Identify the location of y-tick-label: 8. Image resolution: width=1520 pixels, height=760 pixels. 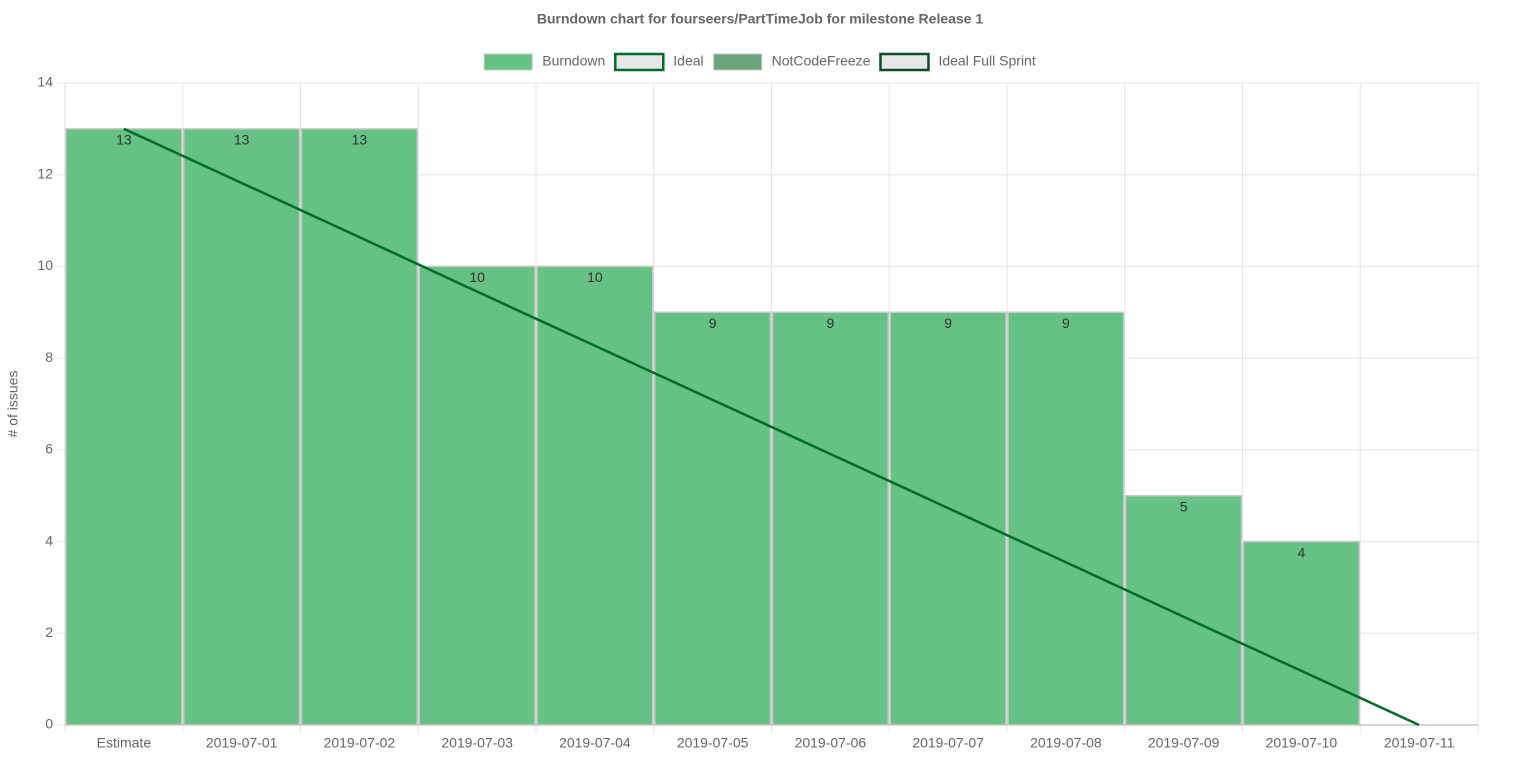
(49, 357).